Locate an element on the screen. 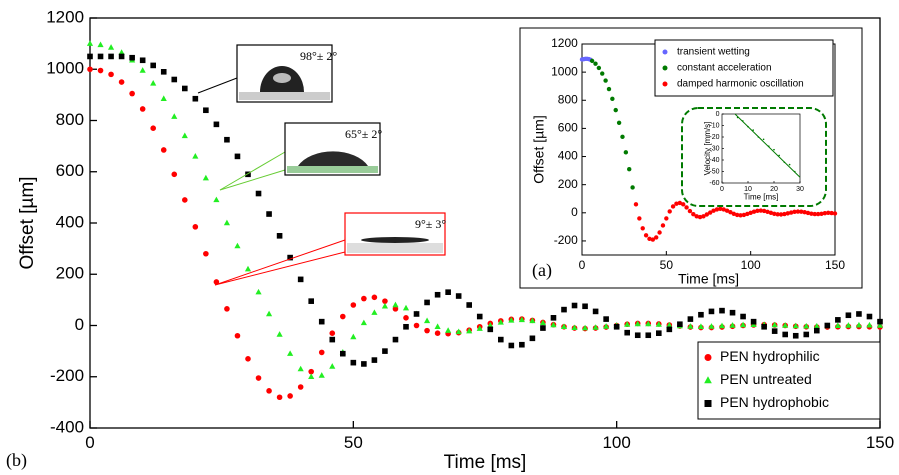 The image size is (899, 475). legend-label: constant acceleration is located at coordinates (724, 68).